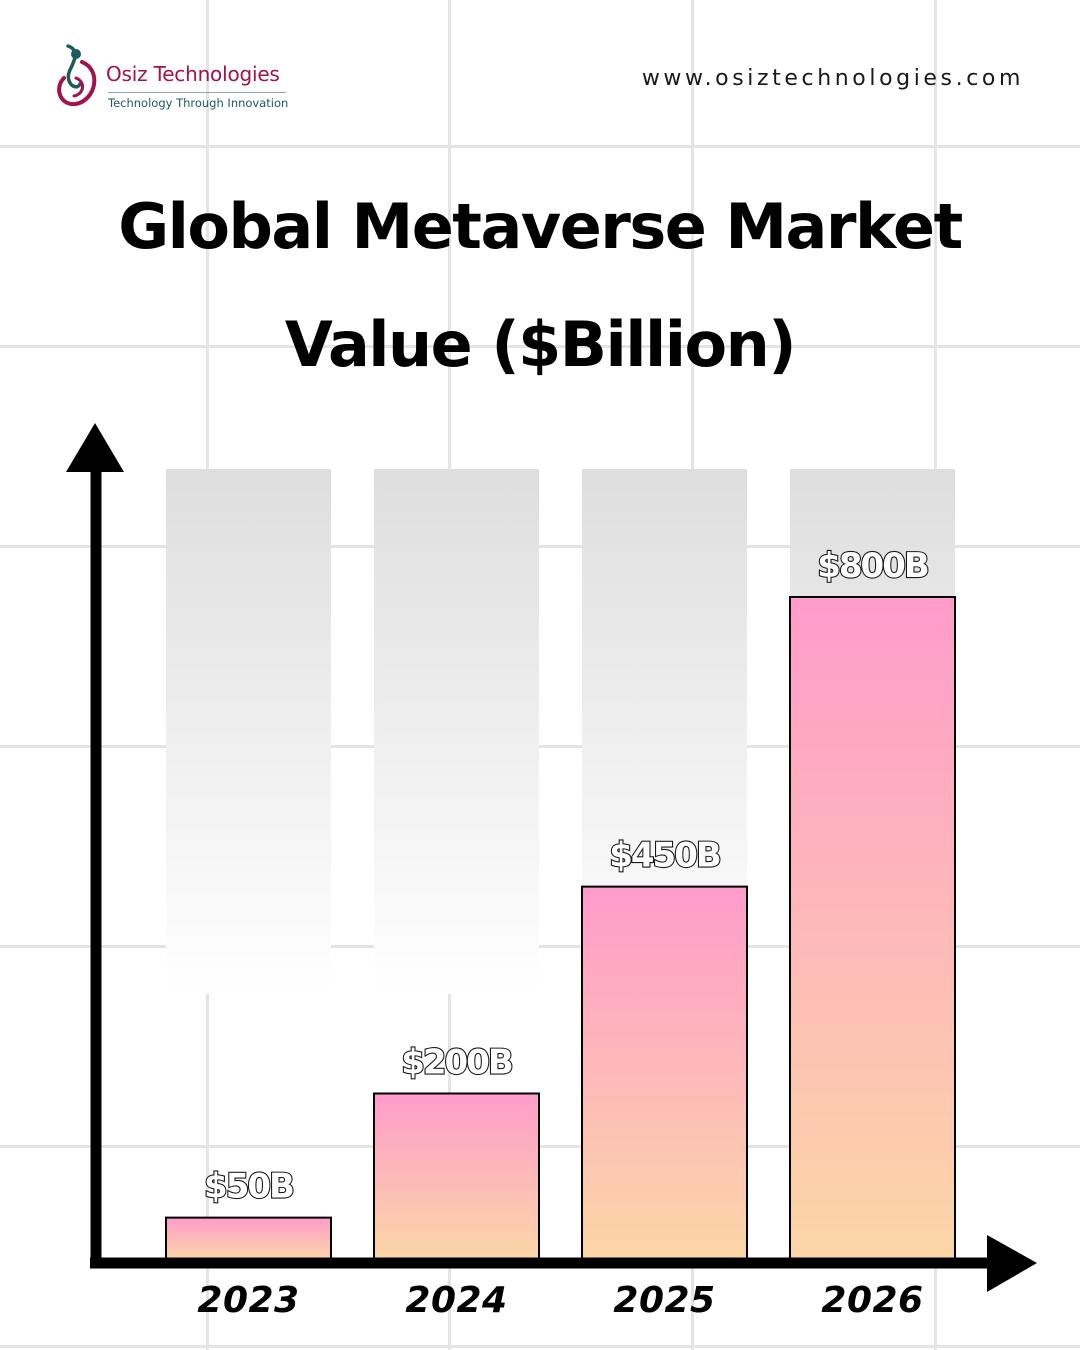 This screenshot has width=1080, height=1350. I want to click on bar-track-2024, so click(456, 731).